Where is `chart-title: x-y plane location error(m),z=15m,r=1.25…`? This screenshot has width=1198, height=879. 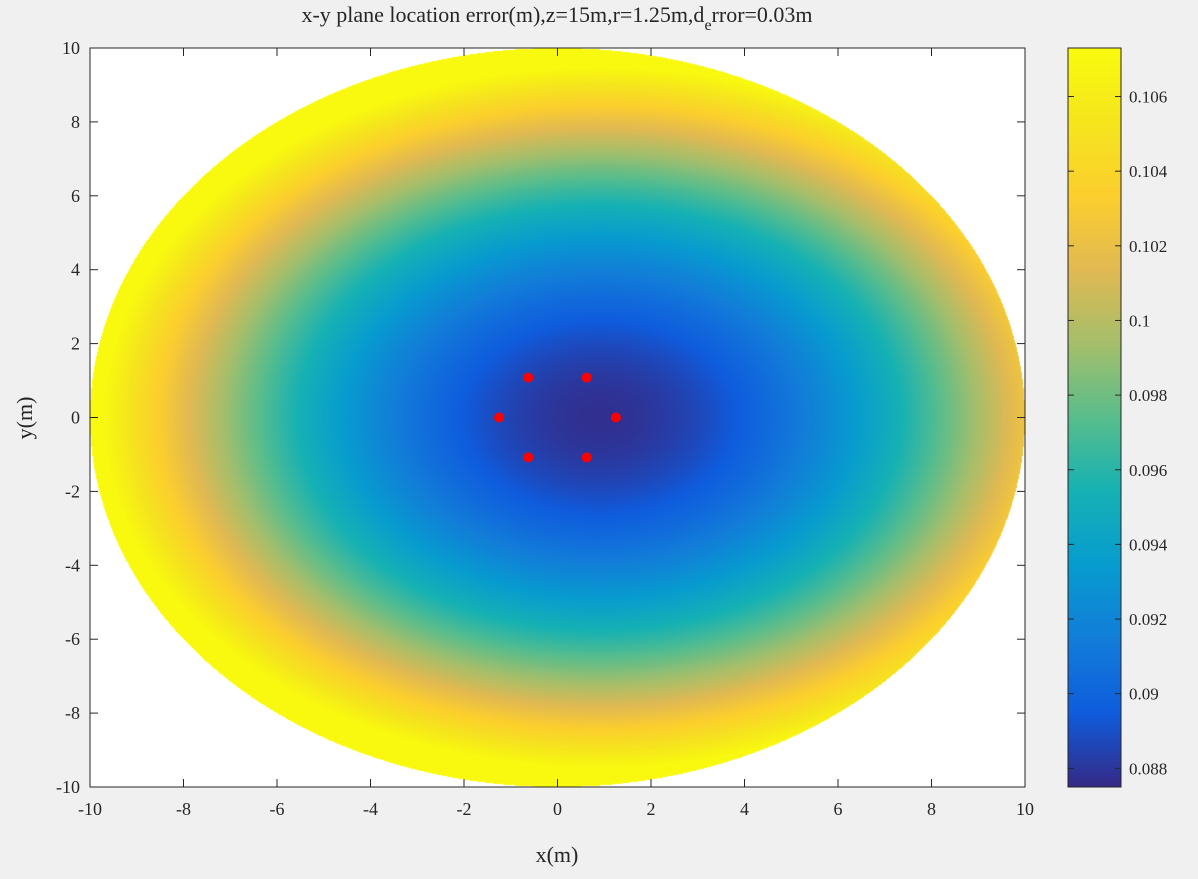
chart-title: x-y plane location error(m),z=15m,r=1.25… is located at coordinates (556, 18).